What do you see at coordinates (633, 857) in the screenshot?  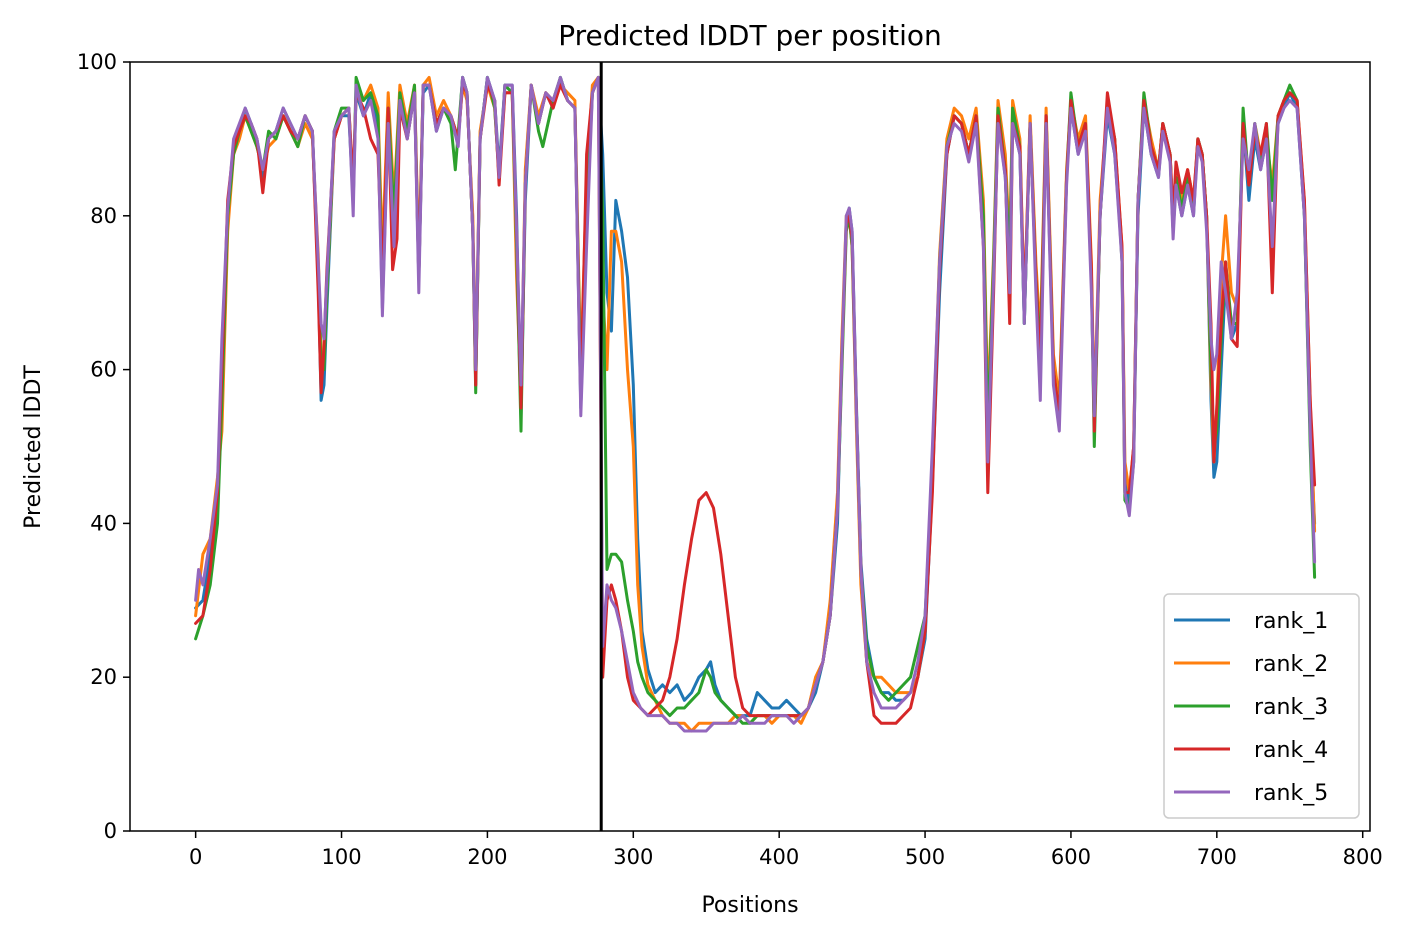 I see `x-tick-label: 300` at bounding box center [633, 857].